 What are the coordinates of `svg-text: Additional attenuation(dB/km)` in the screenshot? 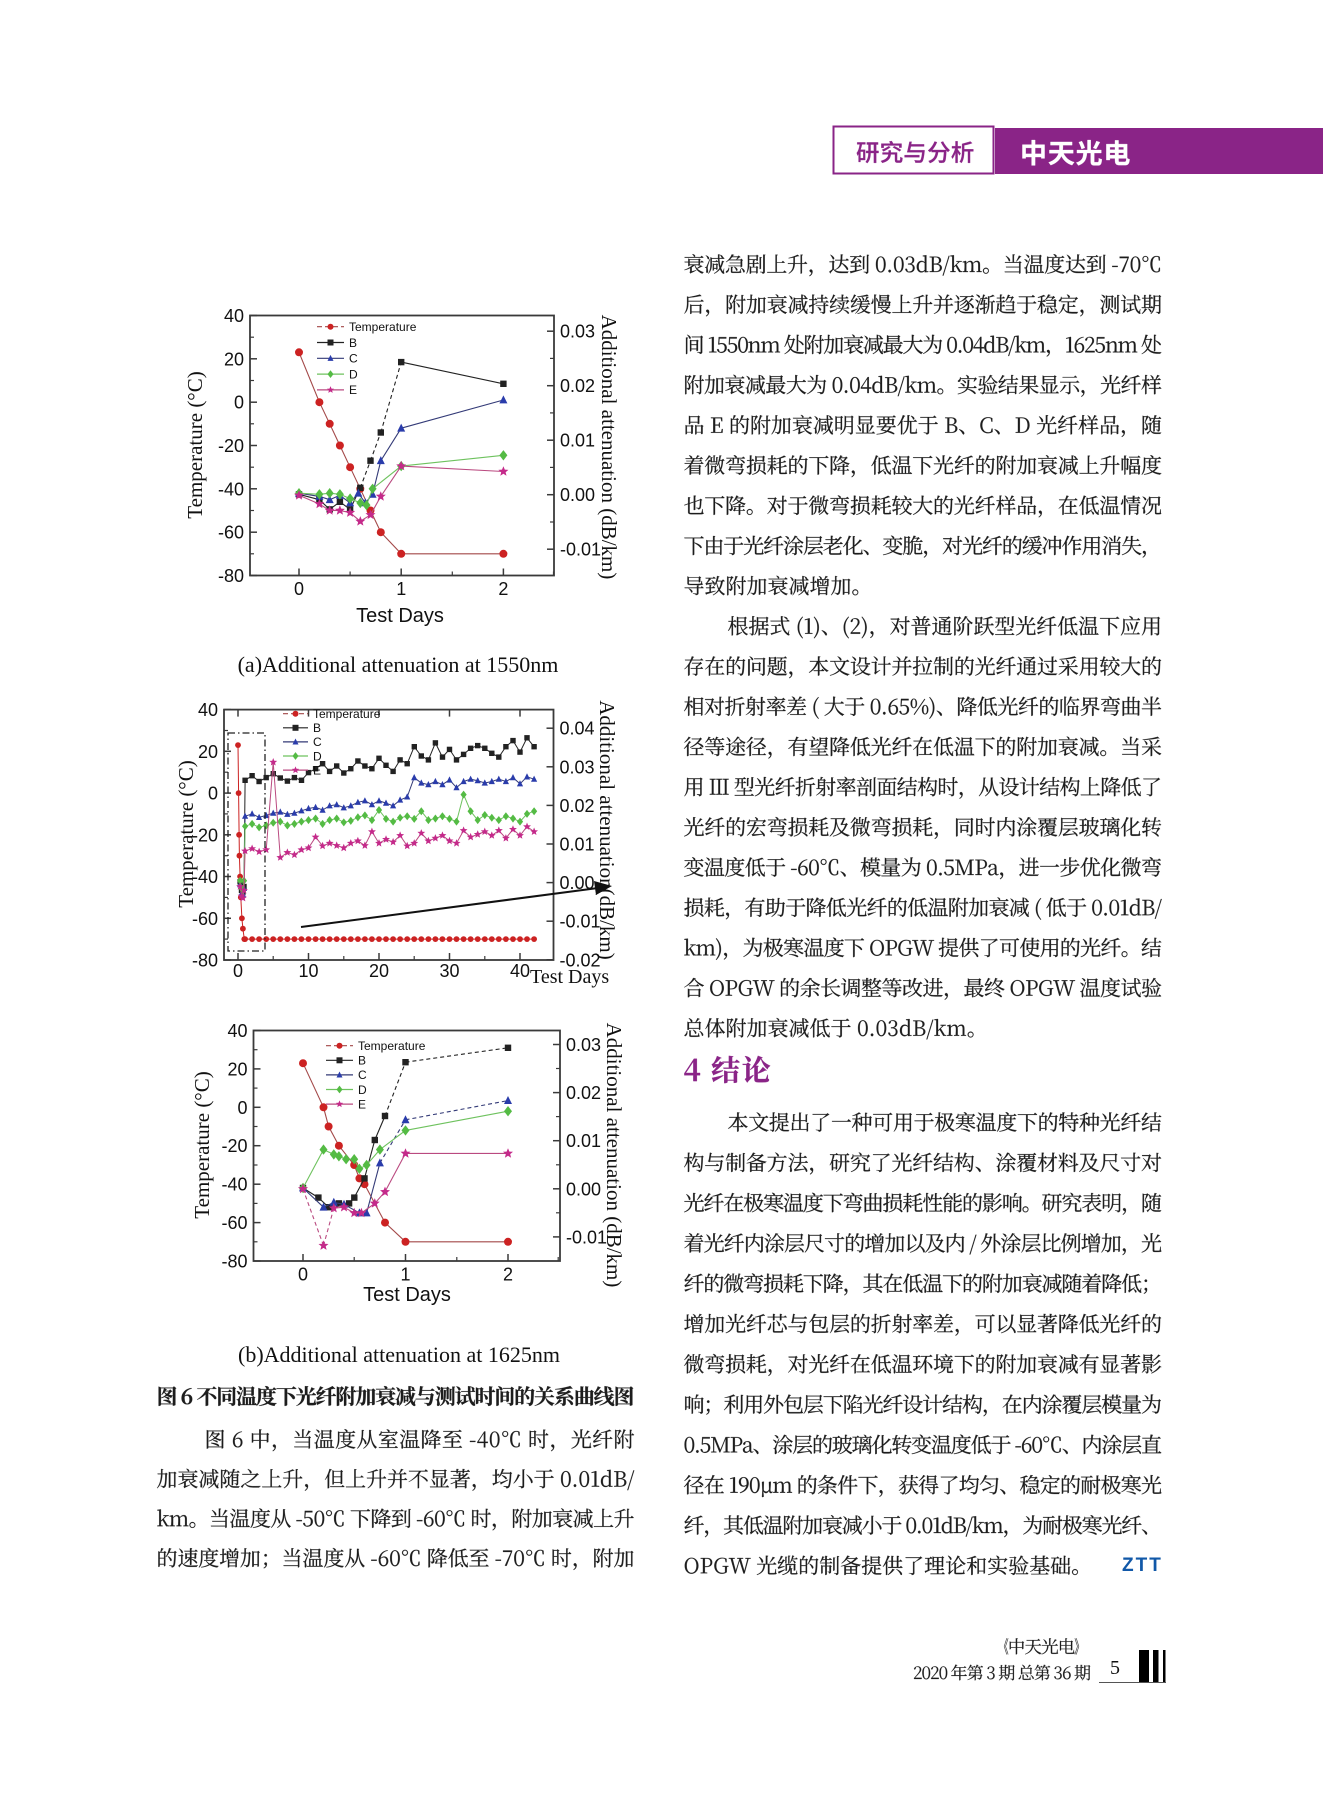 It's located at (607, 830).